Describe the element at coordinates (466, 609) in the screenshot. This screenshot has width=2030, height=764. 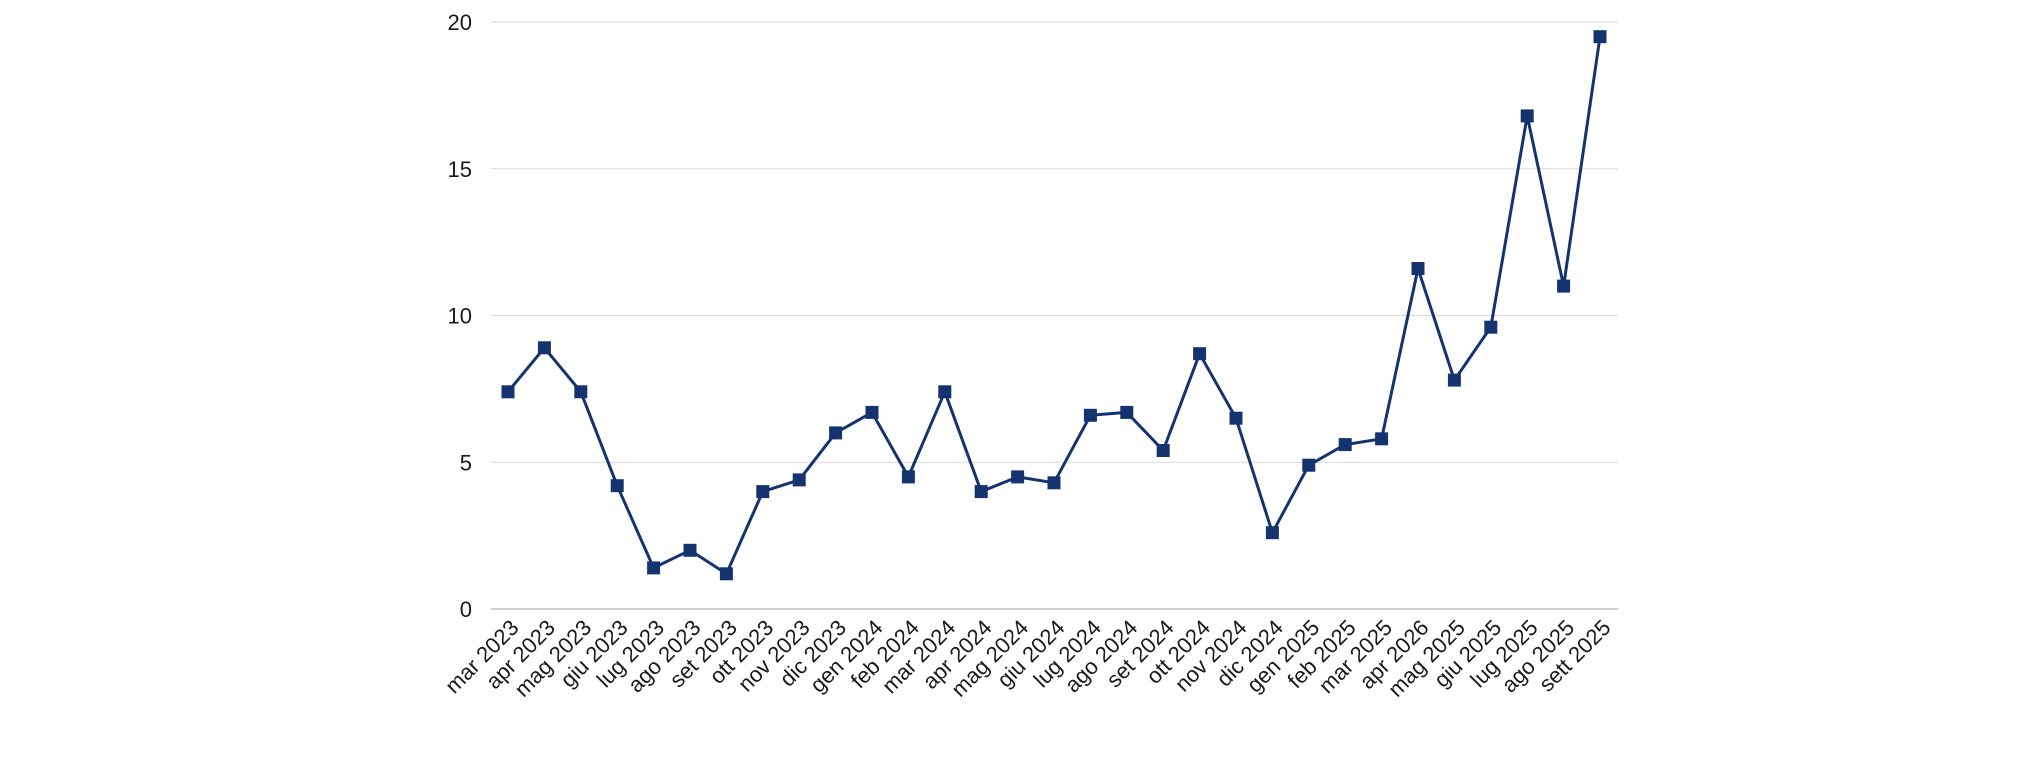
I see `y-tick-label: 0` at that location.